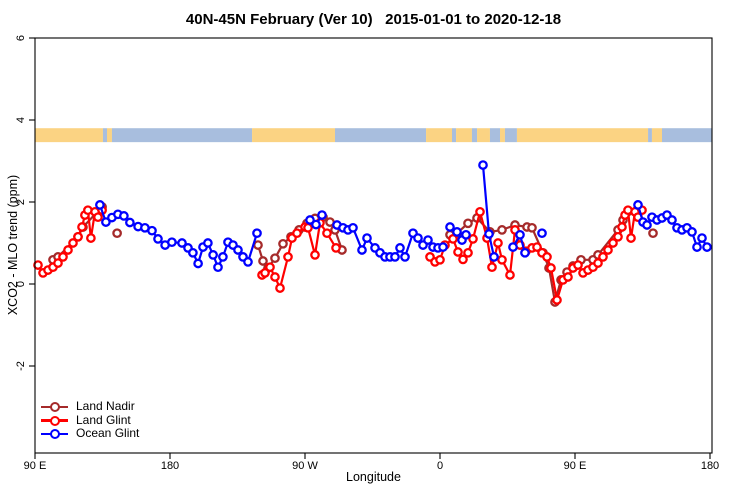 The height and width of the screenshot is (500, 750). Describe the element at coordinates (105, 406) in the screenshot. I see `legend-label-land-nadir: Land Nadir` at that location.